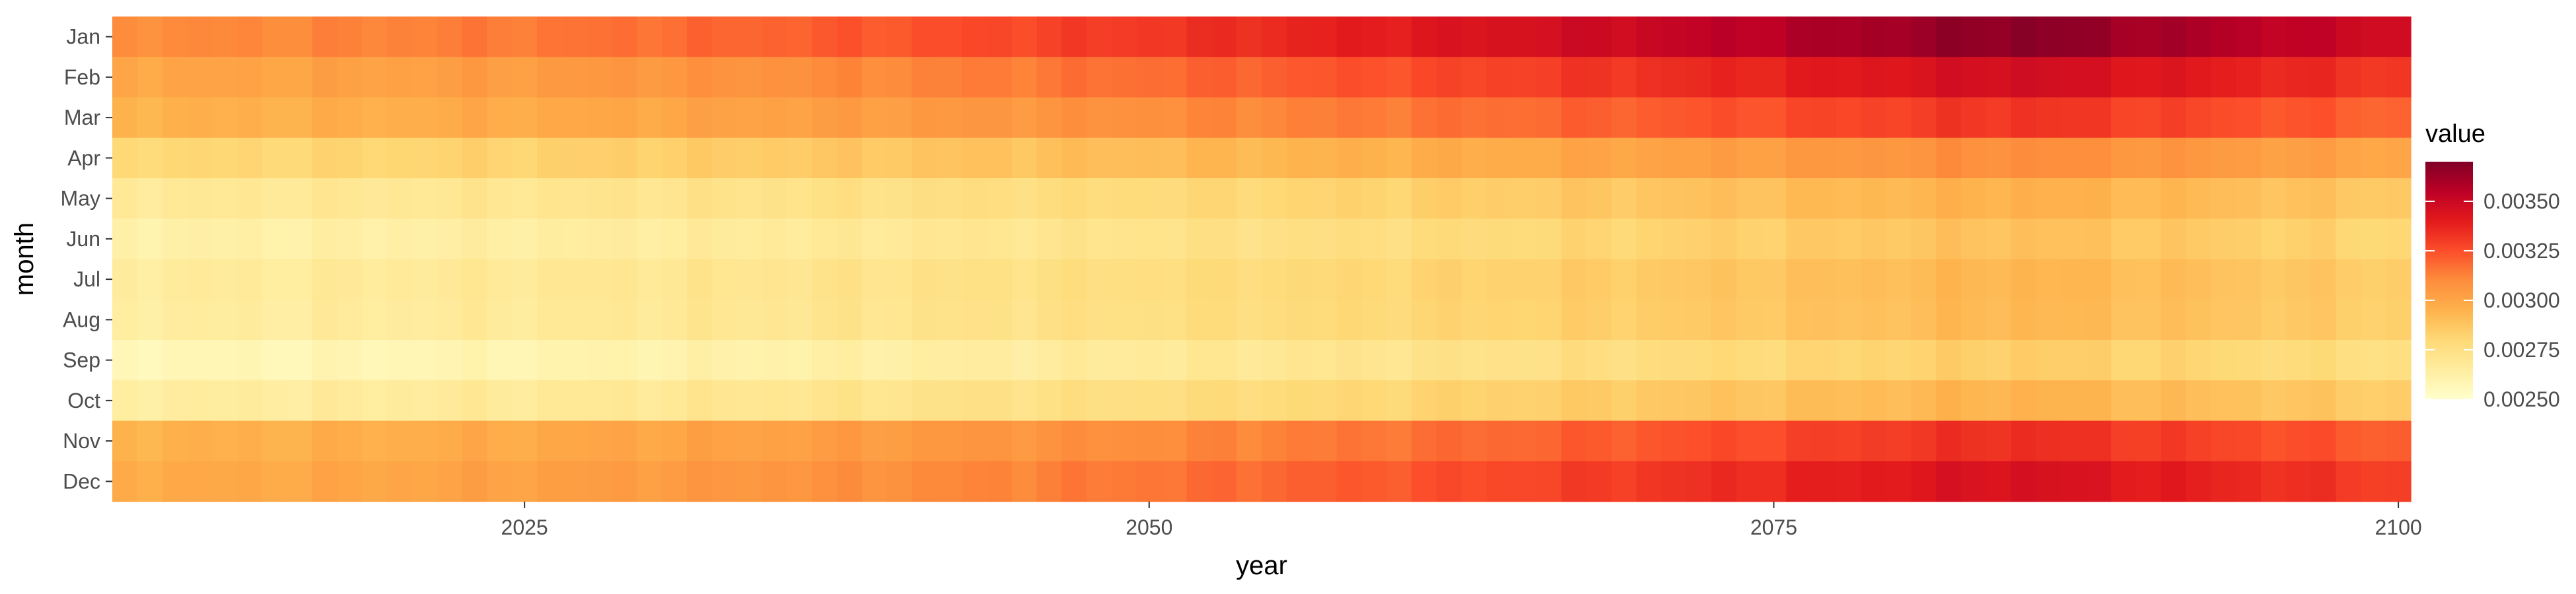 The width and height of the screenshot is (2576, 594). Describe the element at coordinates (2522, 201) in the screenshot. I see `legend-tick-label: 0.00350` at that location.